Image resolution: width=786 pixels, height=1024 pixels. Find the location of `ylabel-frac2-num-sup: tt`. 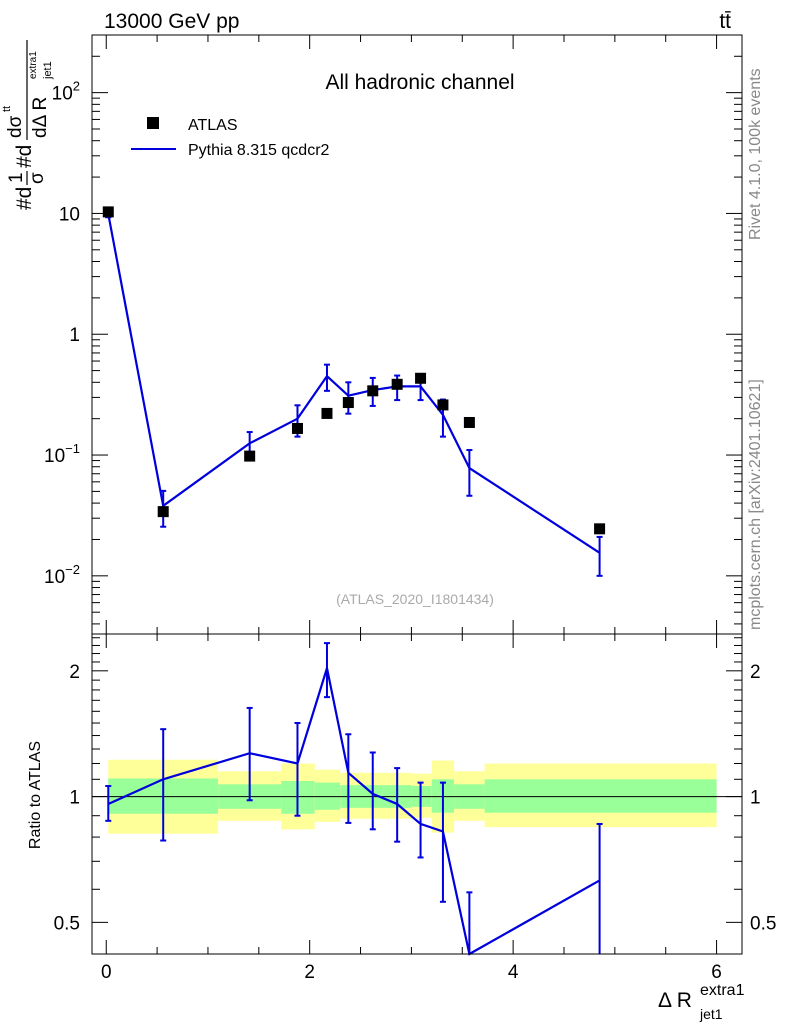

ylabel-frac2-num-sup: tt is located at coordinates (7, 109).